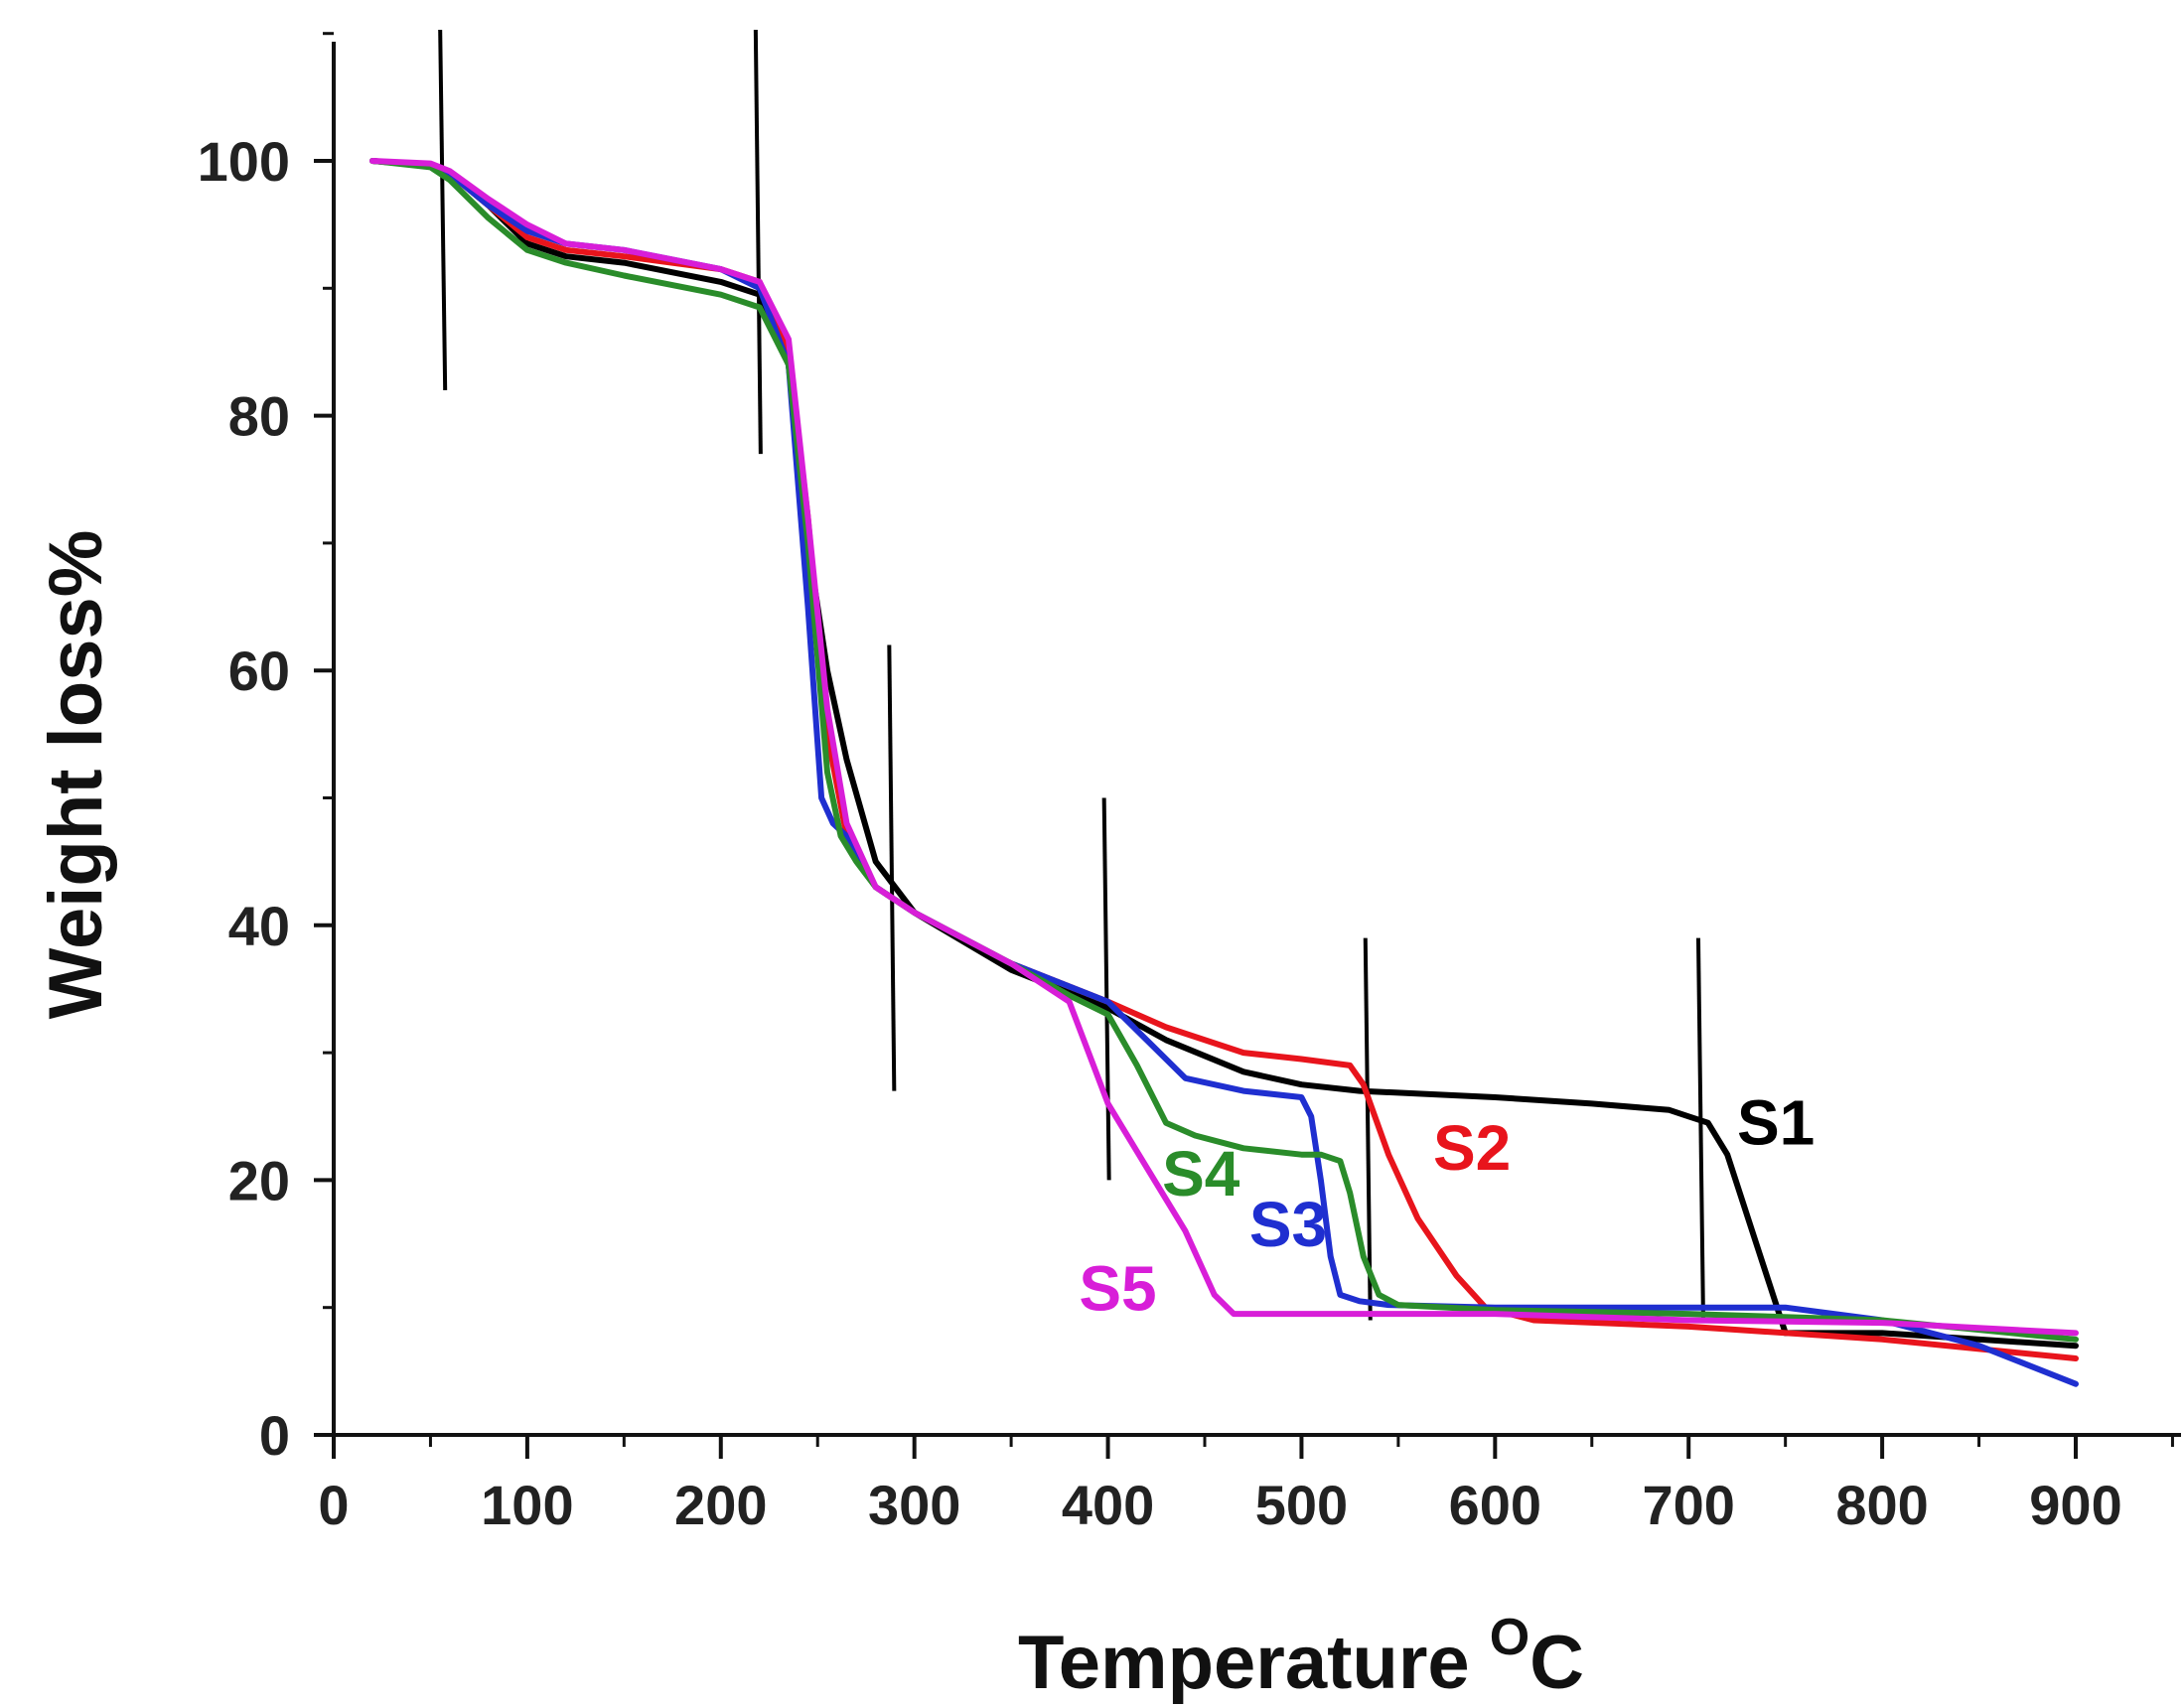 The height and width of the screenshot is (1707, 2184). I want to click on x-tick-label: 600, so click(1495, 1505).